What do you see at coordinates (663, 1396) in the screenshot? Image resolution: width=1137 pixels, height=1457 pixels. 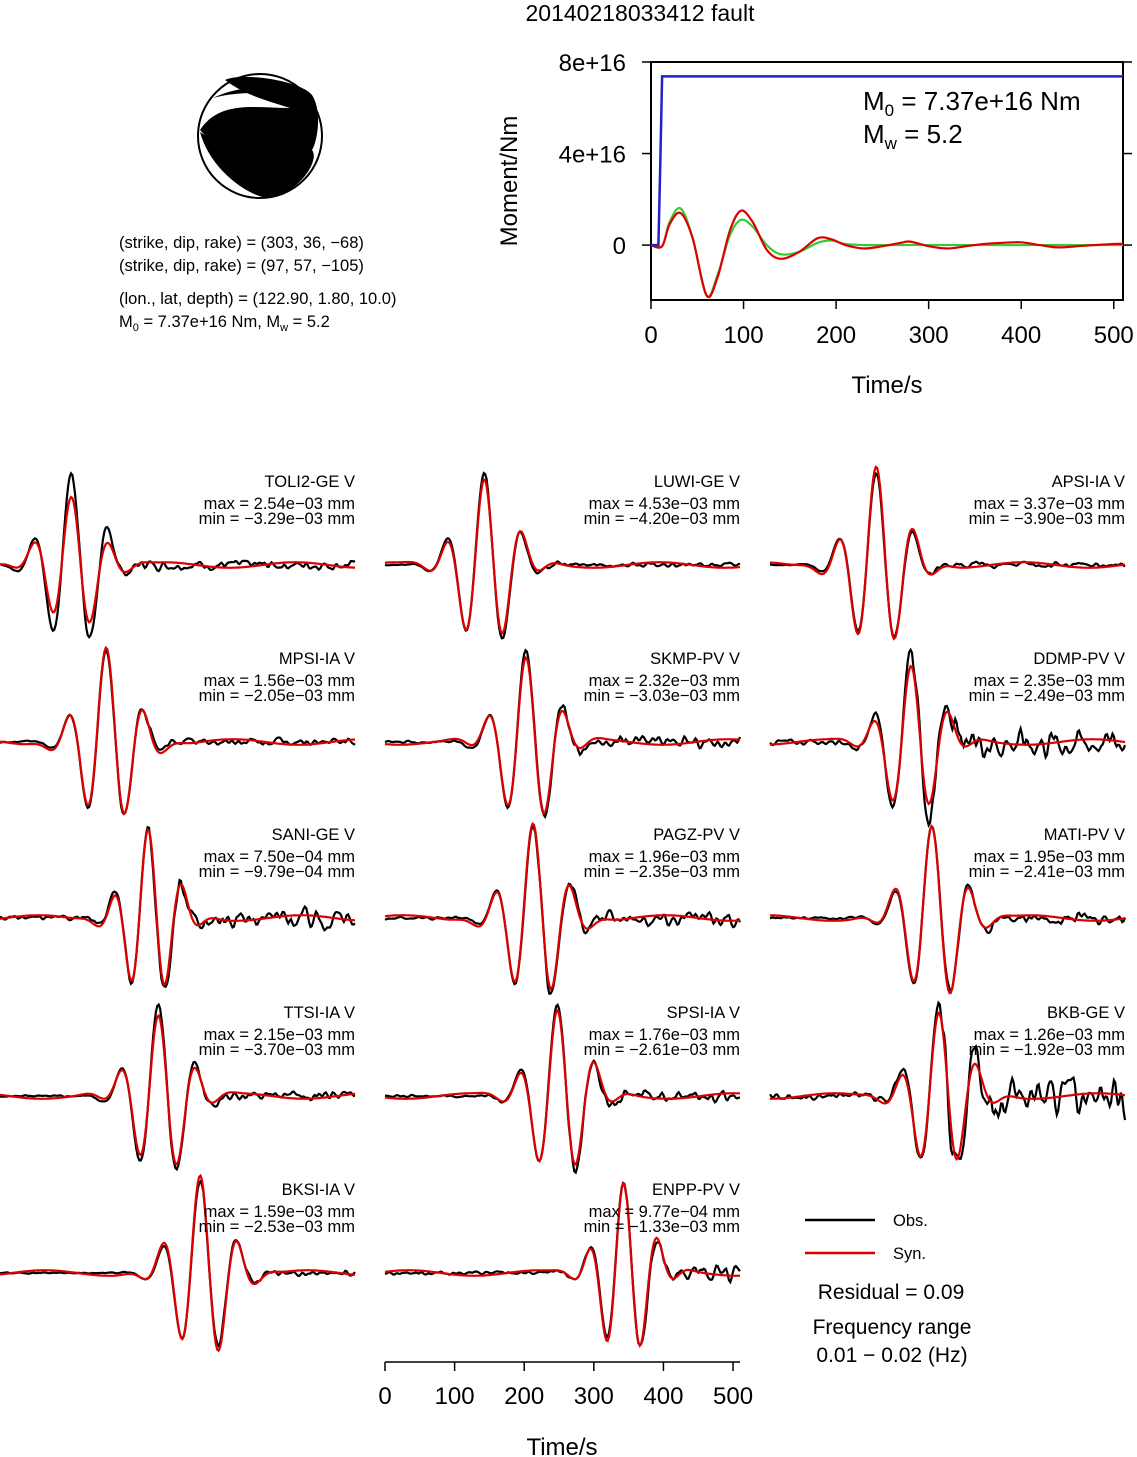 I see `wave-xtick-label: 400` at bounding box center [663, 1396].